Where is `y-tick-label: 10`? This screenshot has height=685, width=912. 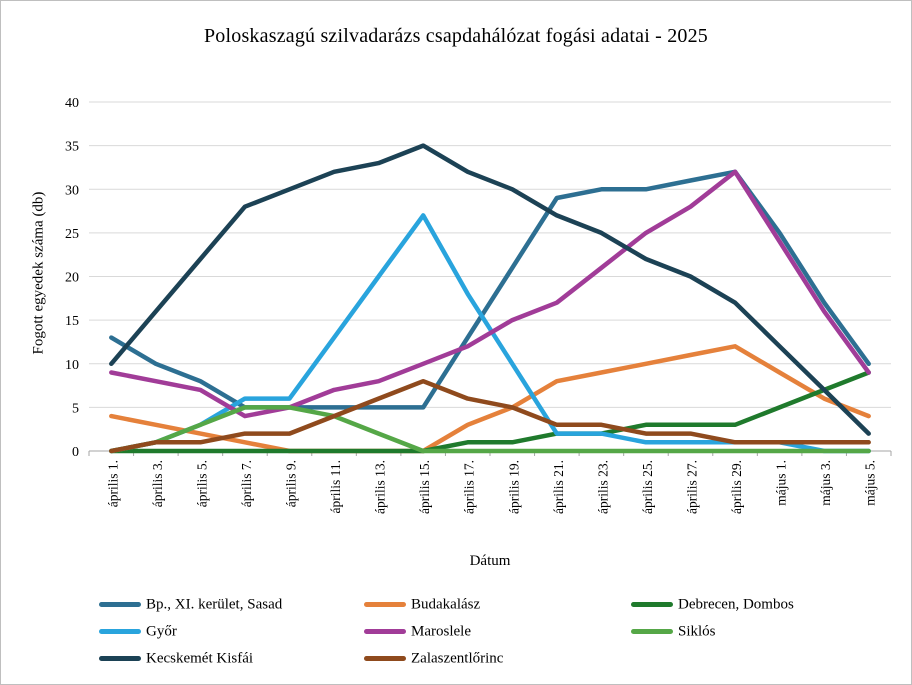
y-tick-label: 10 is located at coordinates (72, 365).